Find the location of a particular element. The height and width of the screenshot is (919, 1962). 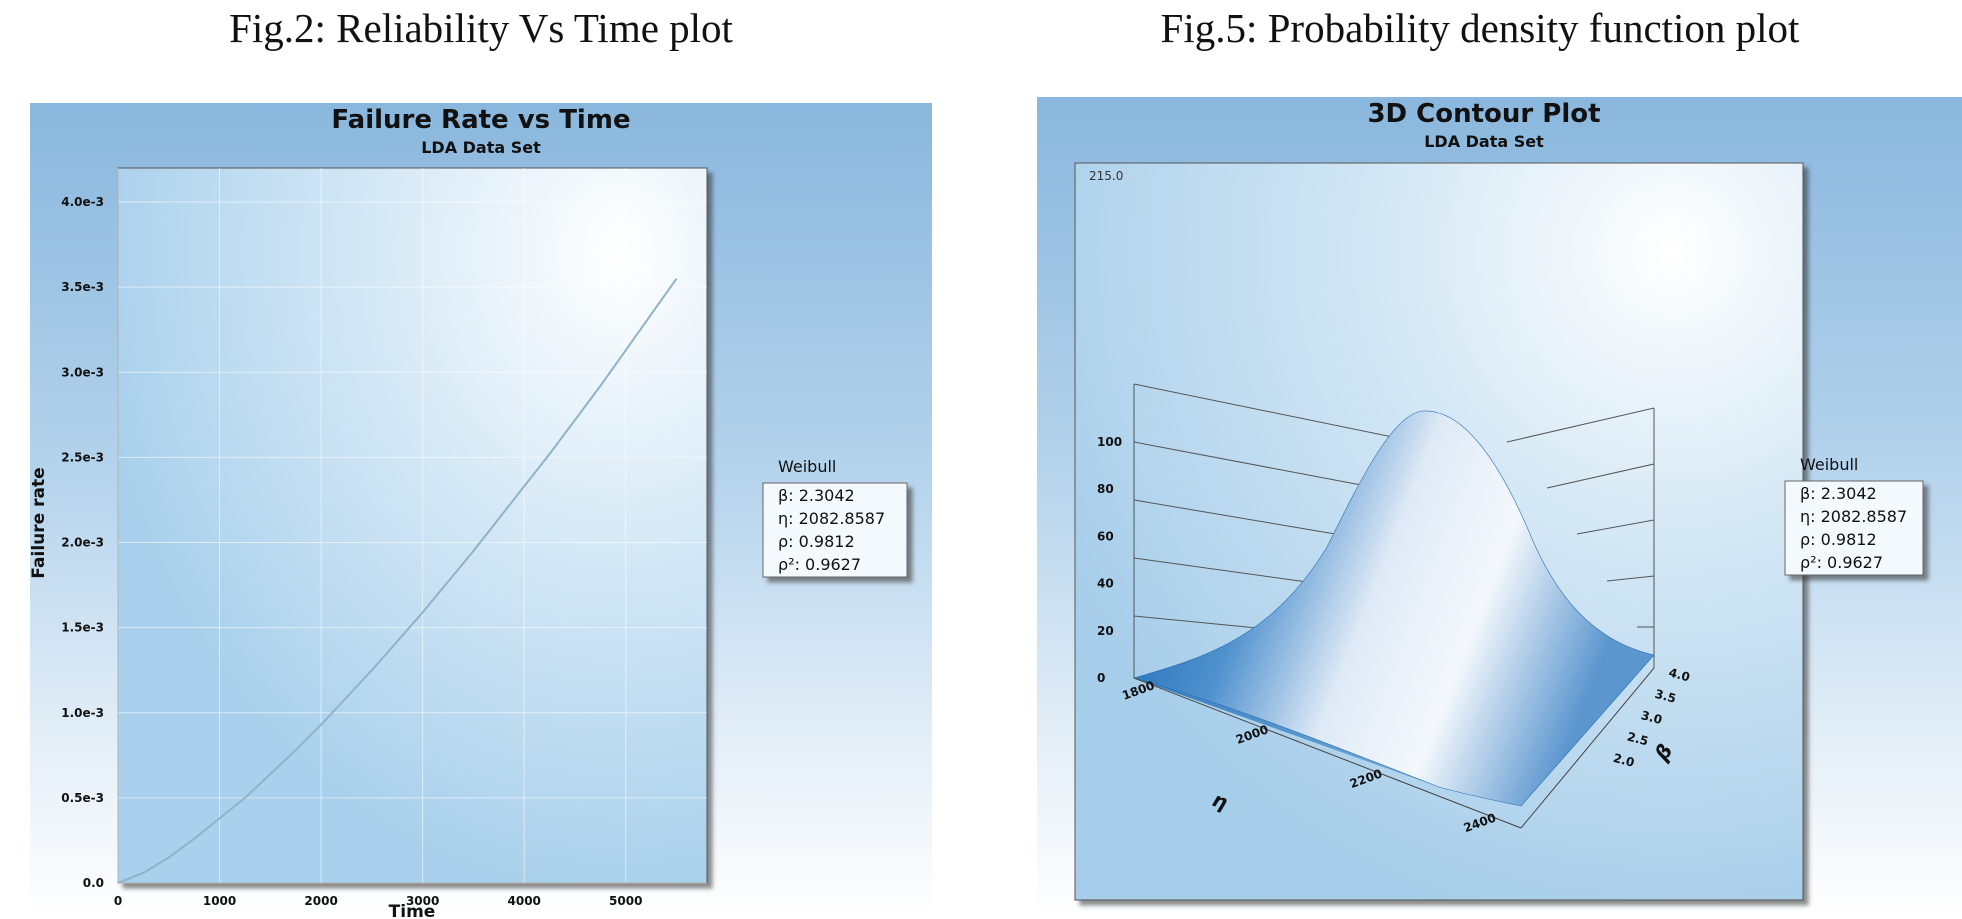

corner-value-label: 215.0 is located at coordinates (1106, 176).